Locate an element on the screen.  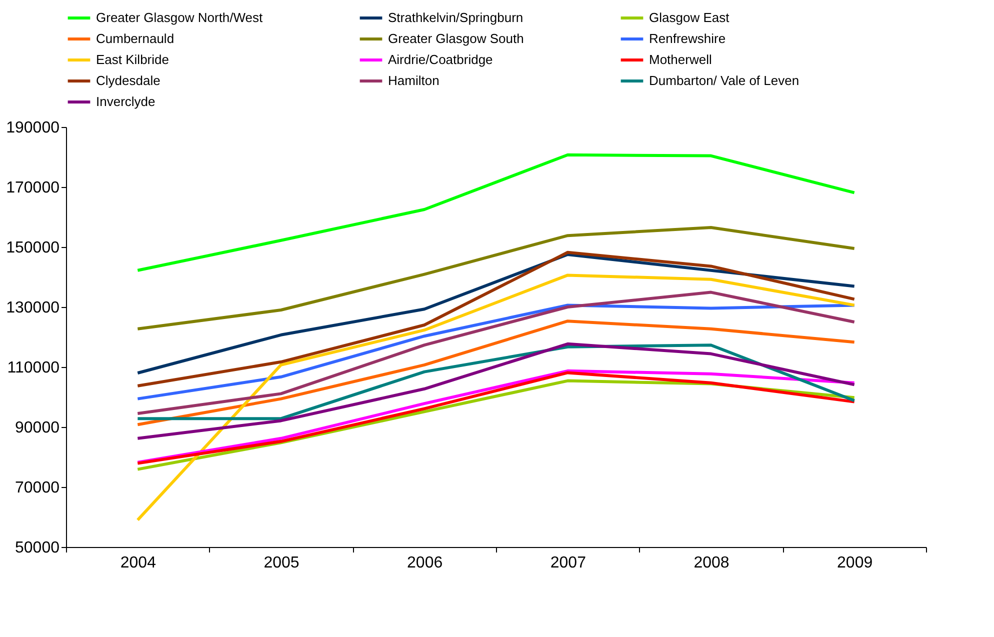
x-tick-label: 2005 is located at coordinates (282, 563).